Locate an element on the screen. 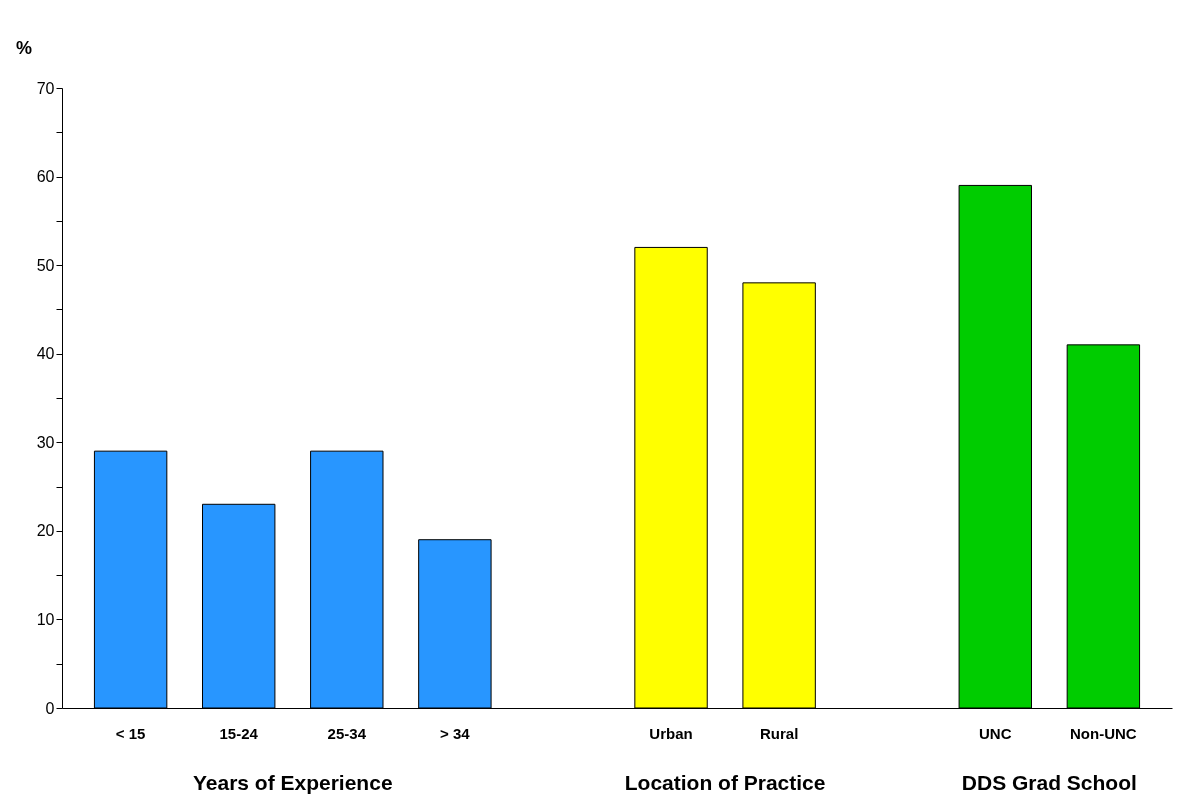 This screenshot has height=807, width=1204. y-tick-label: 30 is located at coordinates (45, 442).